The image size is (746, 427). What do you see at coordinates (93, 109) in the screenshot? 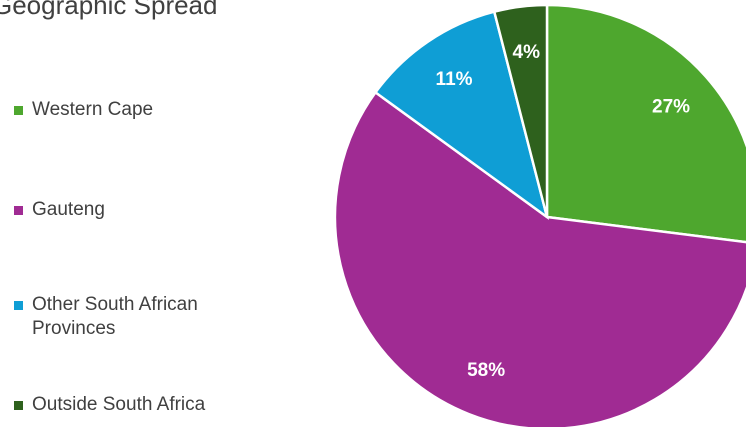
I see `legend-label: Western Cape` at bounding box center [93, 109].